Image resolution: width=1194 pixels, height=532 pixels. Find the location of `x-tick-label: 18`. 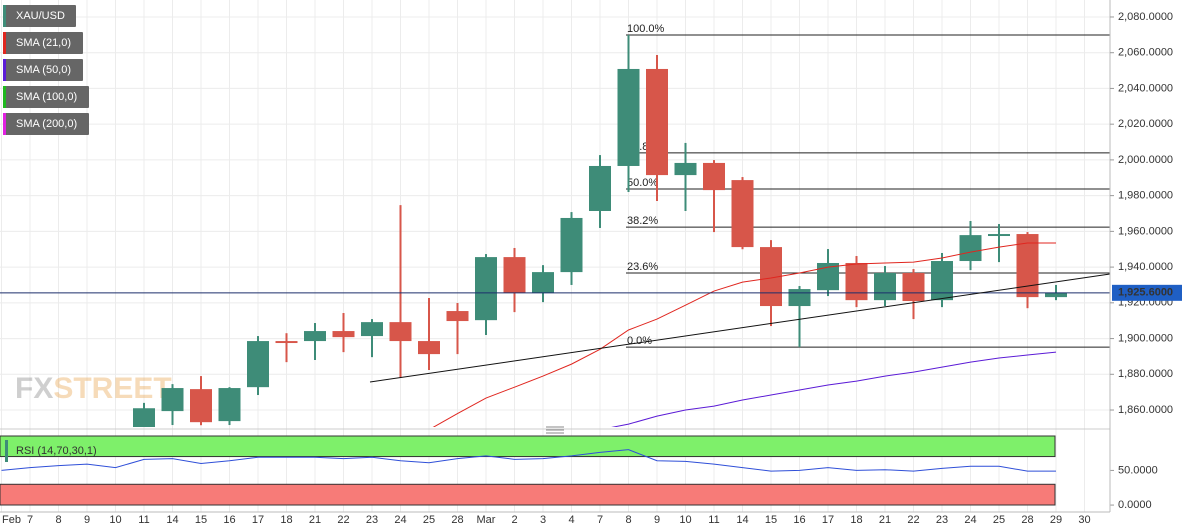

x-tick-label: 18 is located at coordinates (856, 520).